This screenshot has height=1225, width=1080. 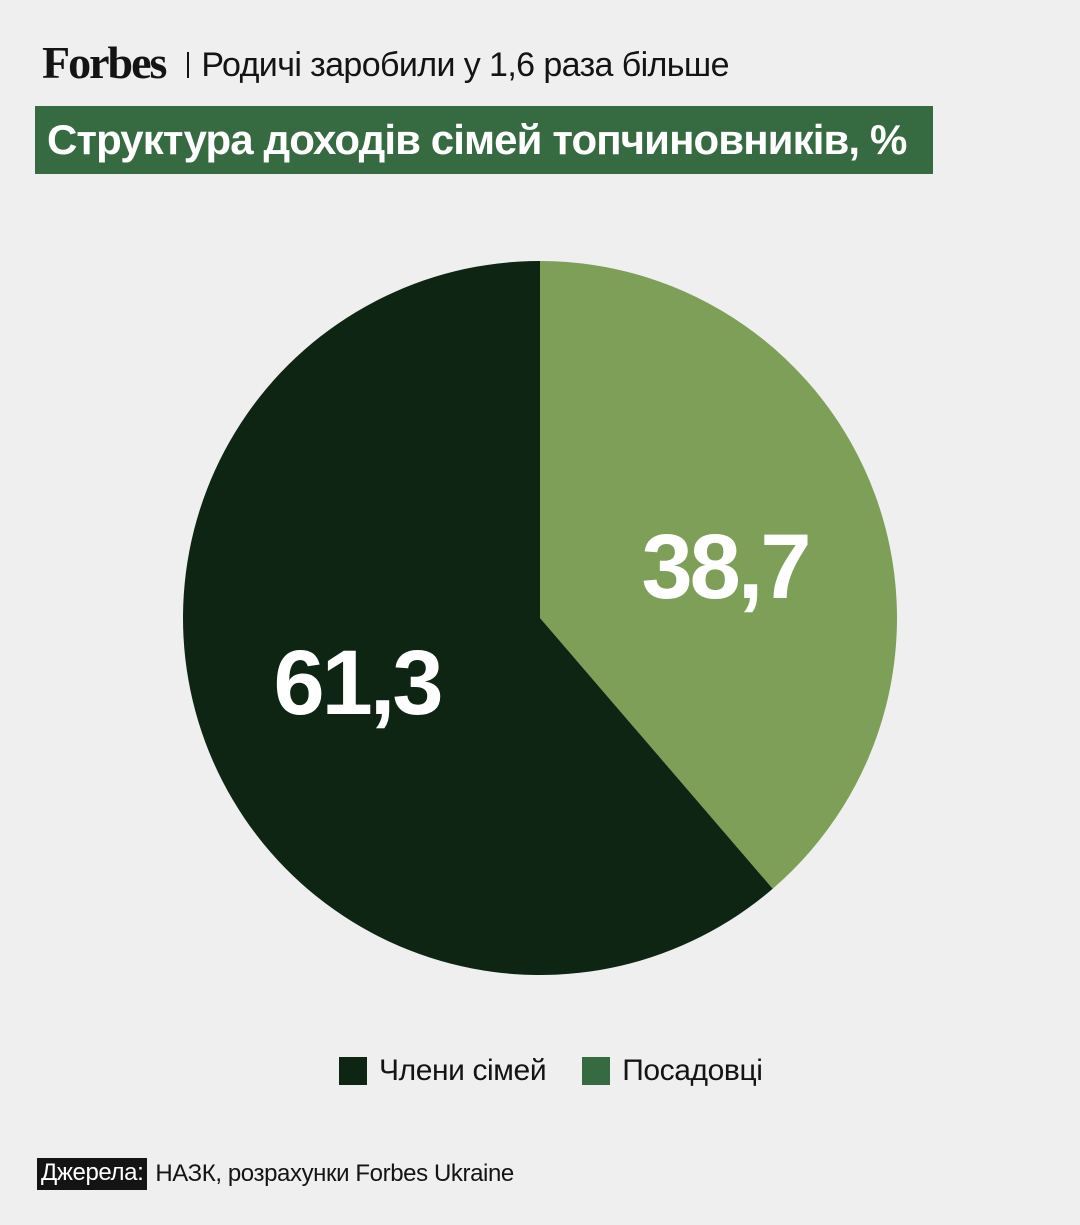 What do you see at coordinates (596, 1071) in the screenshot?
I see `legend-swatch-officials` at bounding box center [596, 1071].